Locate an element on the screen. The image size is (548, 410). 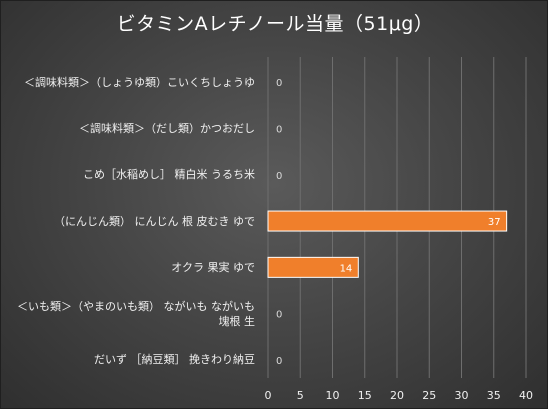
category-label: オクラ 果実 ゆで is located at coordinates (213, 267).